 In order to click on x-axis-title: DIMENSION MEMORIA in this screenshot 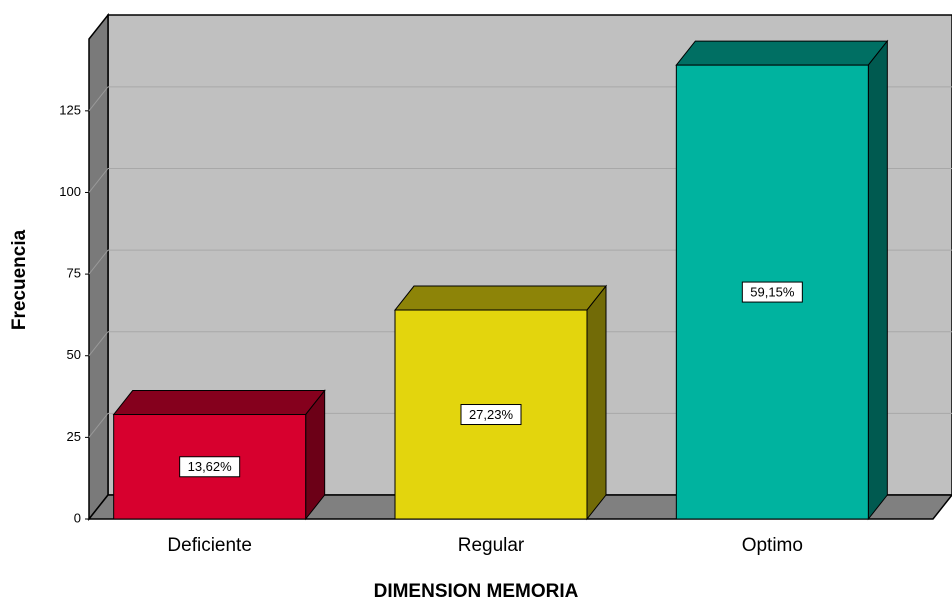, I will do `click(476, 591)`.